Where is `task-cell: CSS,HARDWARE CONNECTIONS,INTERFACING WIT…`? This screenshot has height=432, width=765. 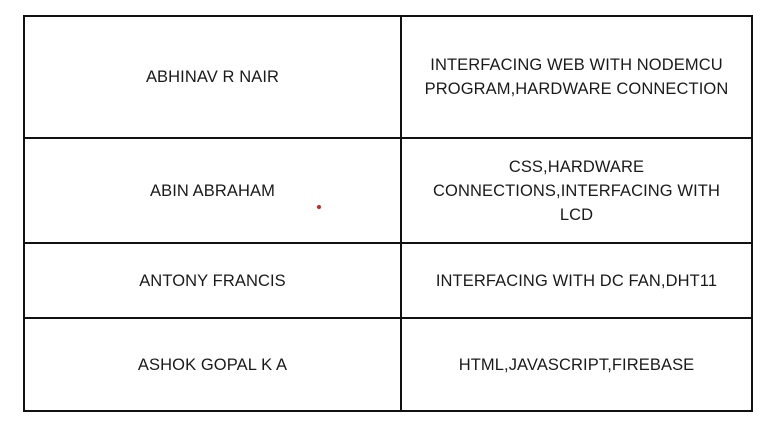
task-cell: CSS,HARDWARE CONNECTIONS,INTERFACING WIT… is located at coordinates (576, 190).